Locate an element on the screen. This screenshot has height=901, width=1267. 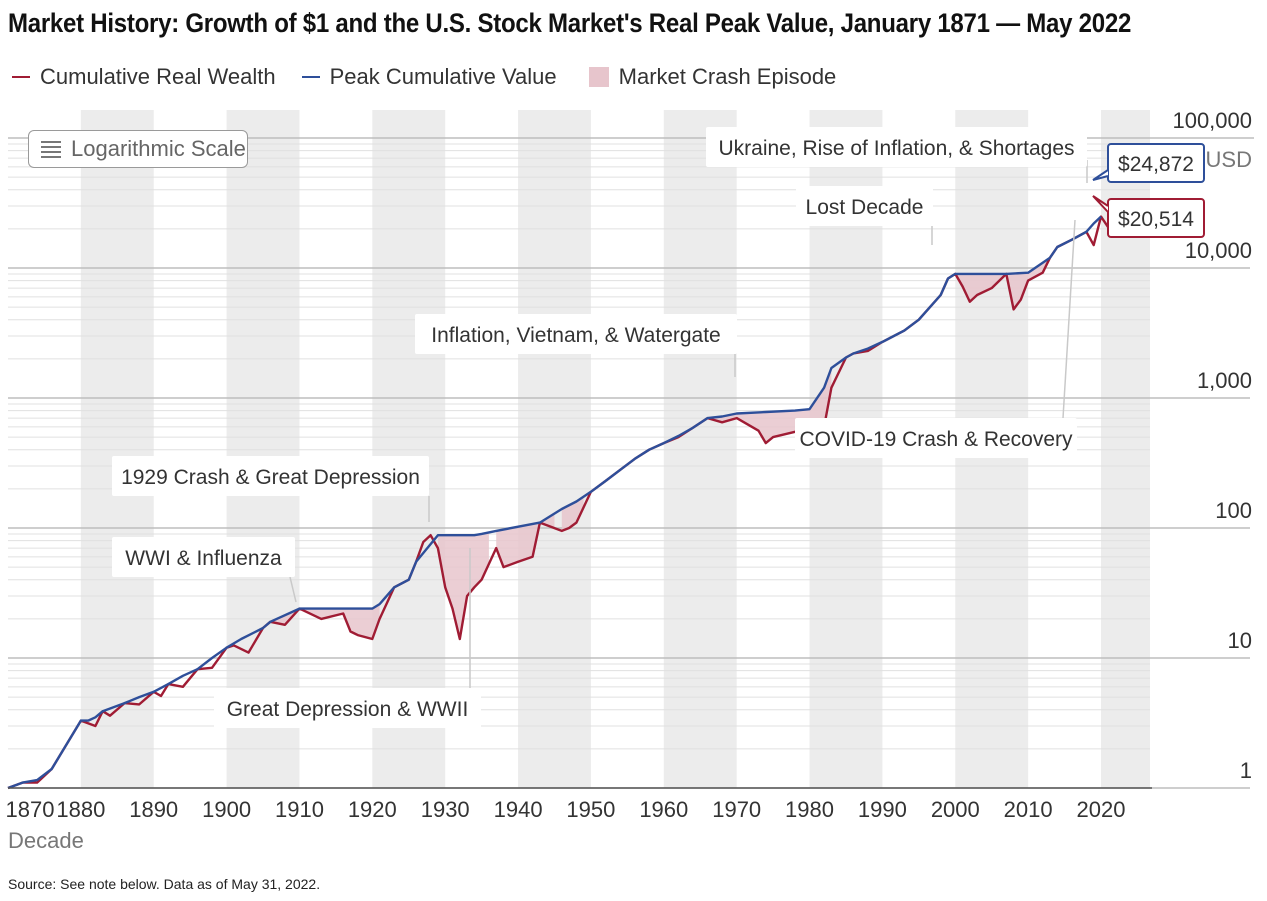
y-tick-label: 1 is located at coordinates (1246, 770).